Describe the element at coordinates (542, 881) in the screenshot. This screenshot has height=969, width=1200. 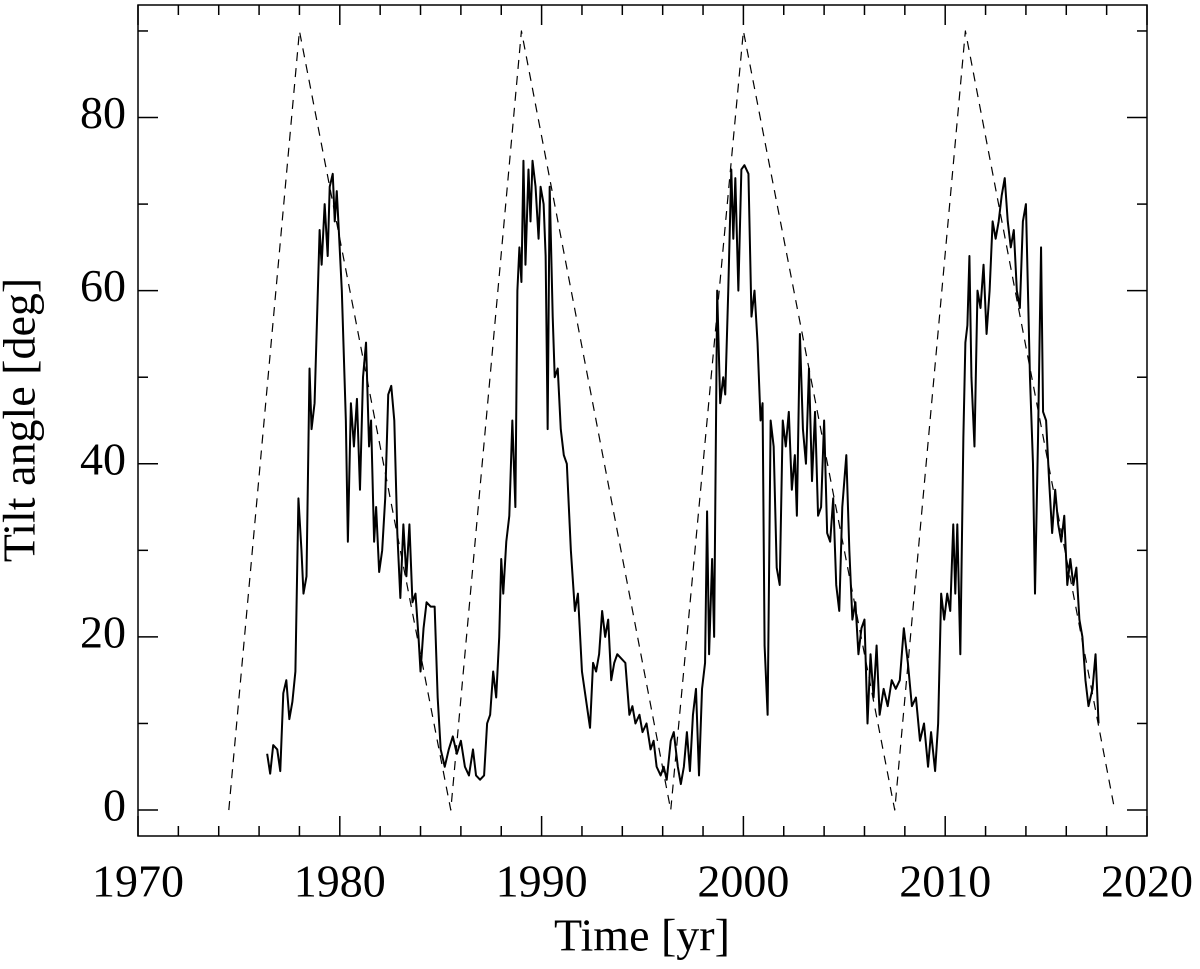
I see `x-tick-label: 1990` at that location.